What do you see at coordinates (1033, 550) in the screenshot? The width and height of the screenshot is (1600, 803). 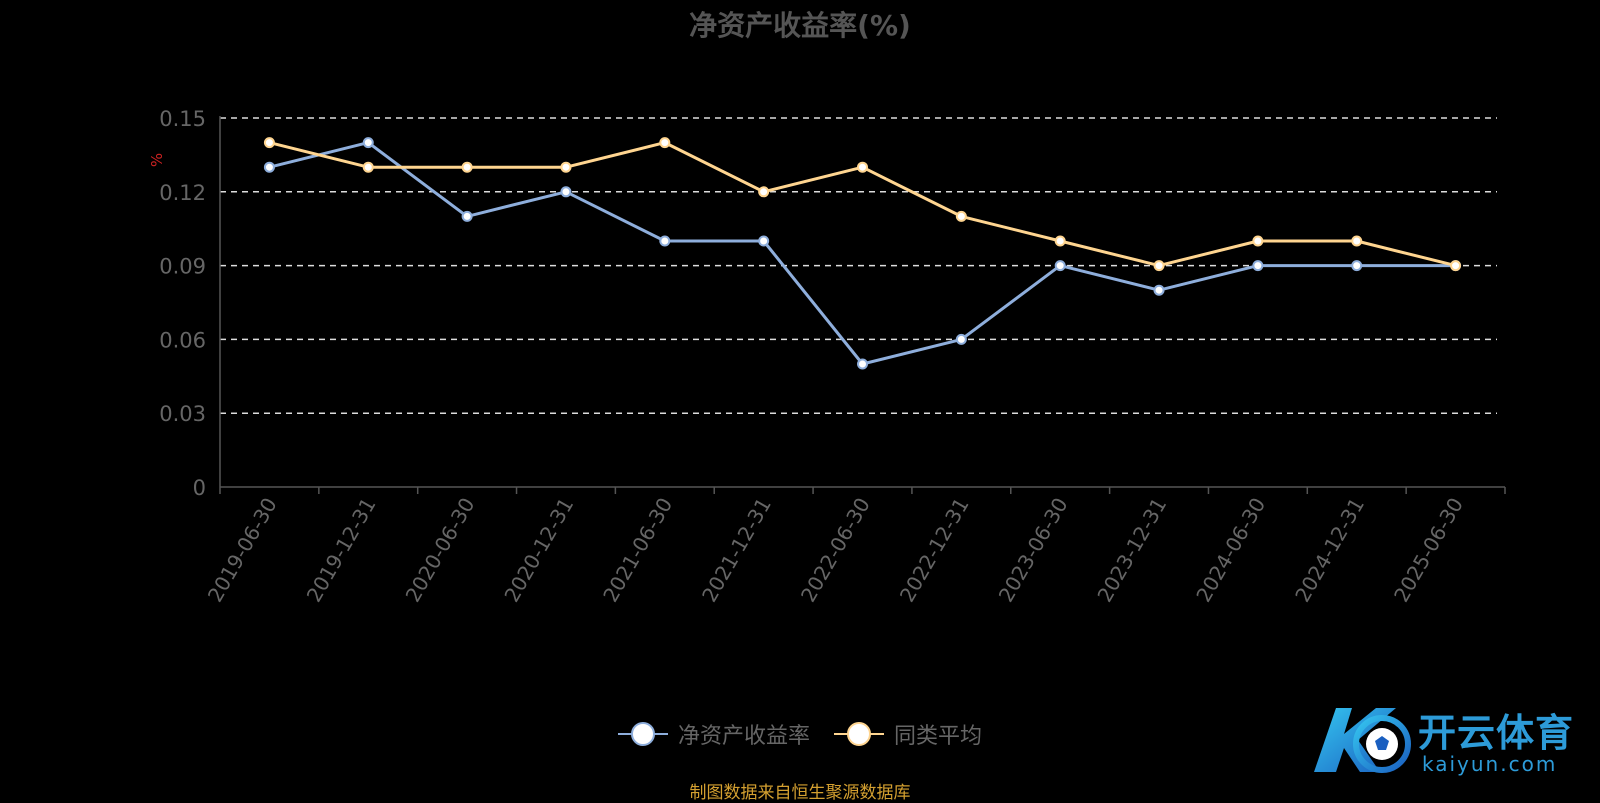 I see `x-tick-label: 2023-06-30` at bounding box center [1033, 550].